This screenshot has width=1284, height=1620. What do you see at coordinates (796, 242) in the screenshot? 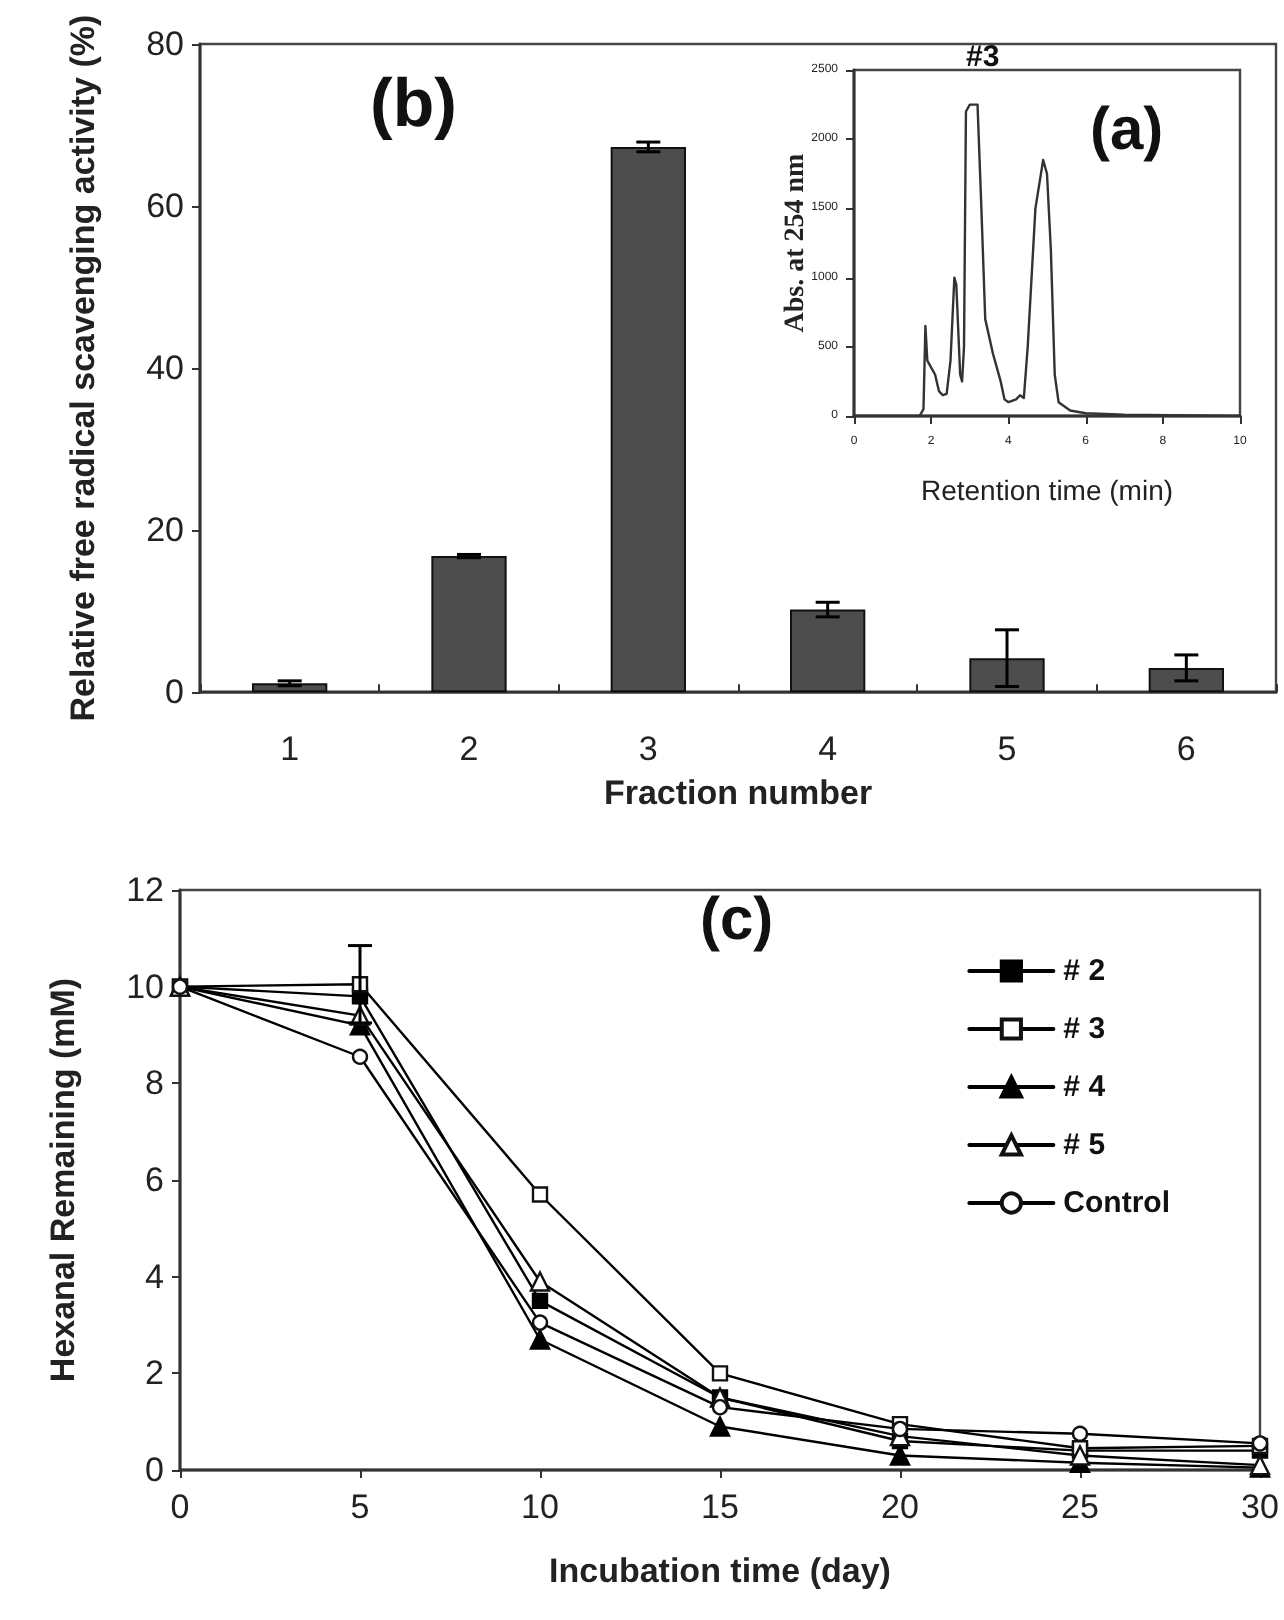
I see `y-axis-title: Abs. at 254 nm` at bounding box center [796, 242].